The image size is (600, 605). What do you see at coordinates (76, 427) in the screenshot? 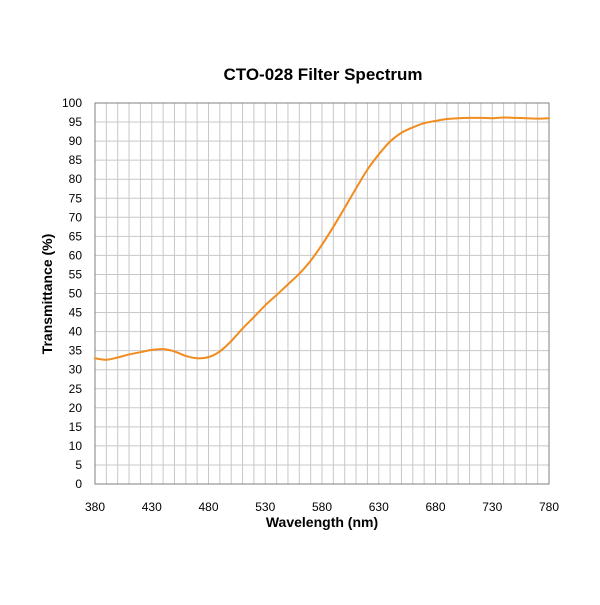
I see `y-tick-label: 15` at bounding box center [76, 427].